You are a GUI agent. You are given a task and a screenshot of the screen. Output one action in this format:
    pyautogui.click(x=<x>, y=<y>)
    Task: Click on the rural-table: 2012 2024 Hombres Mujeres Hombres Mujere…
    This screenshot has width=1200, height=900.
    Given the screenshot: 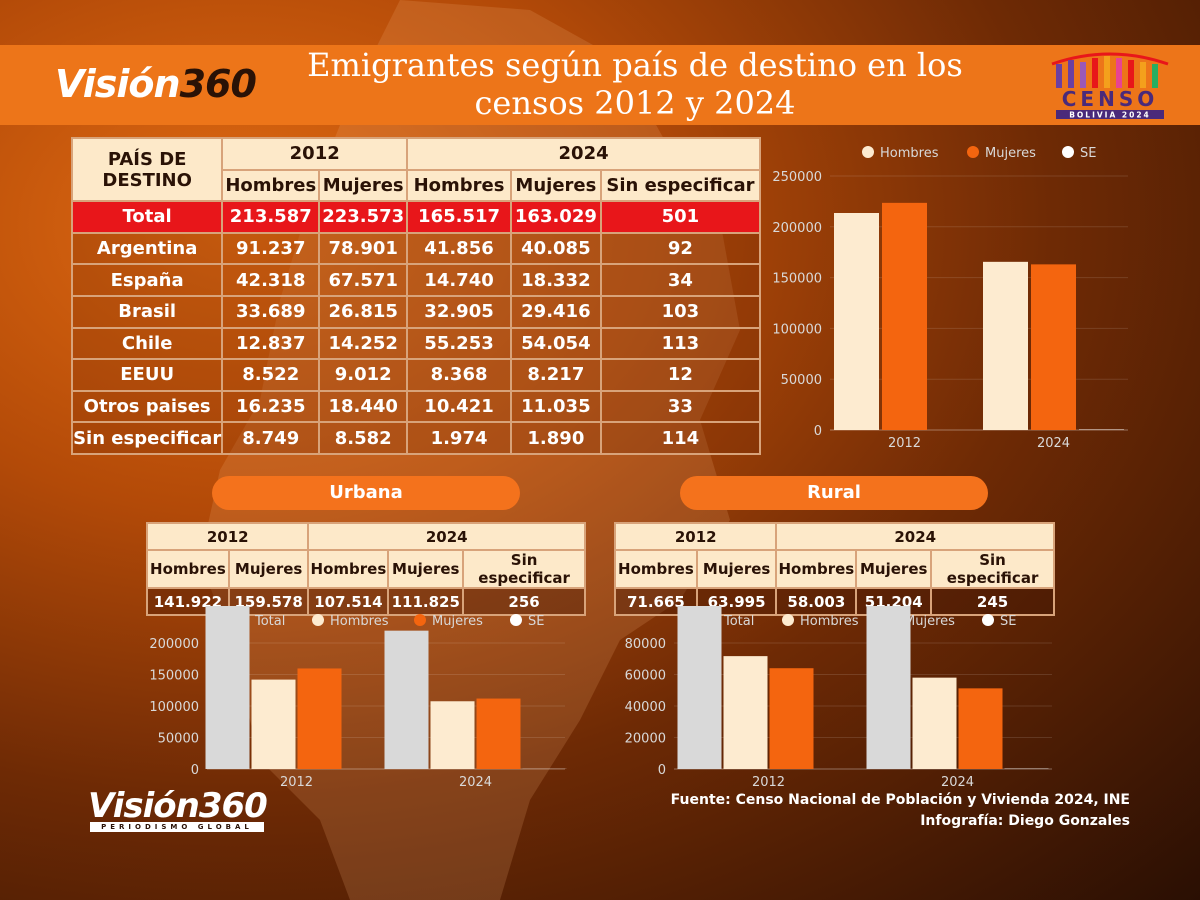 What is the action you would take?
    pyautogui.click(x=834, y=569)
    